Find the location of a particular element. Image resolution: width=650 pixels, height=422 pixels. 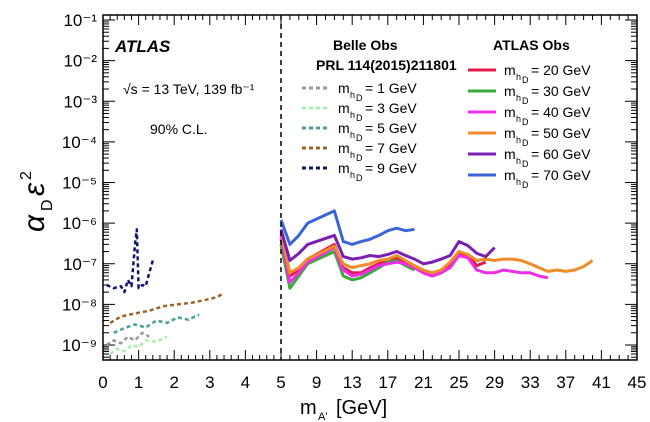

legend-entry: m h D= 5 GeV is located at coordinates (359, 131).